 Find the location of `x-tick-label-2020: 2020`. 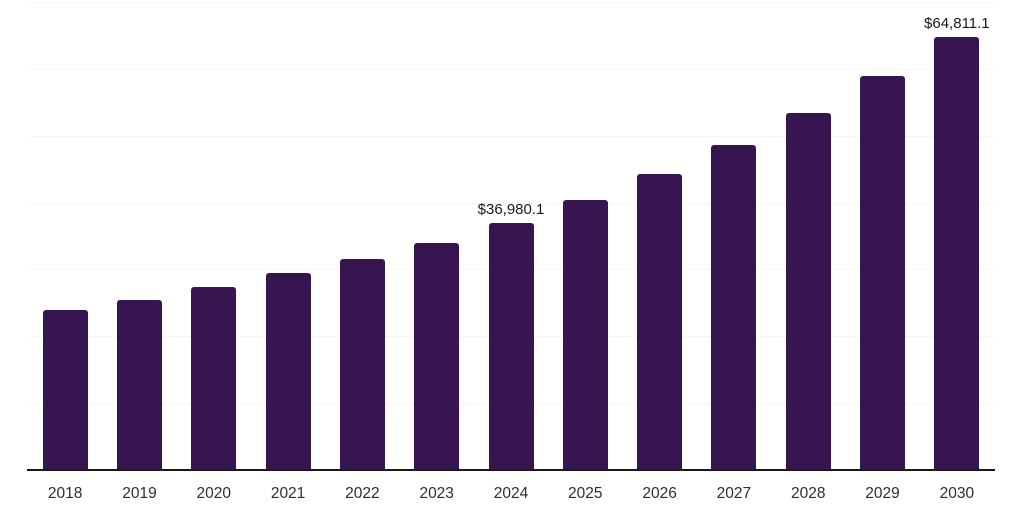

x-tick-label-2020: 2020 is located at coordinates (214, 493).